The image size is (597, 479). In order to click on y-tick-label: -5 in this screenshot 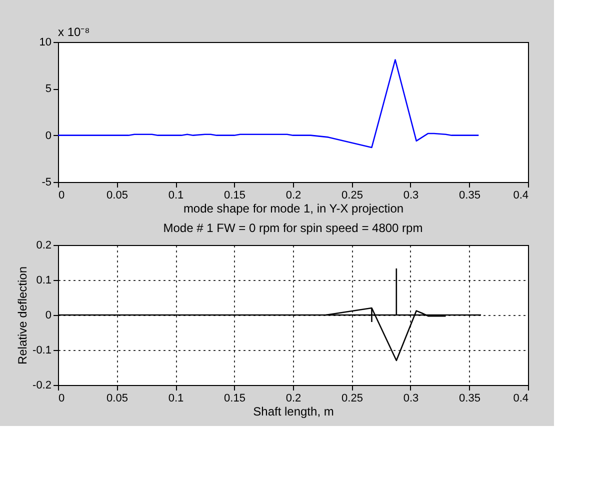, I will do `click(47, 182)`.